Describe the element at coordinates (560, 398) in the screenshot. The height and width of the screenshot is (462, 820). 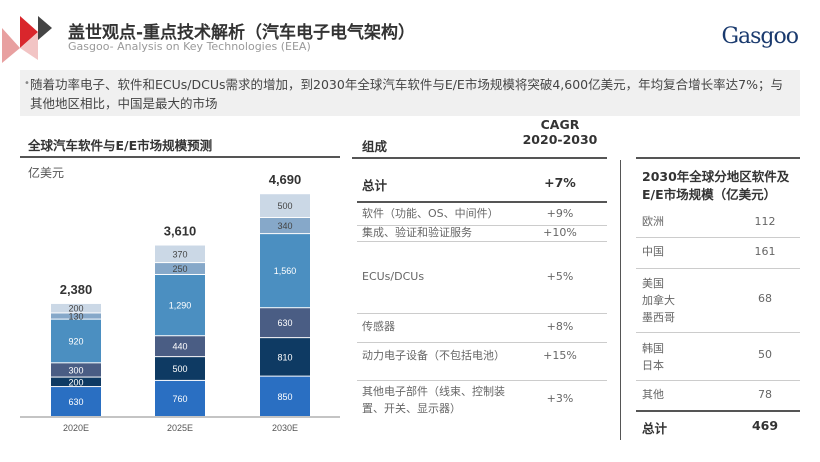
I see `cagr-row-value: +3%` at that location.